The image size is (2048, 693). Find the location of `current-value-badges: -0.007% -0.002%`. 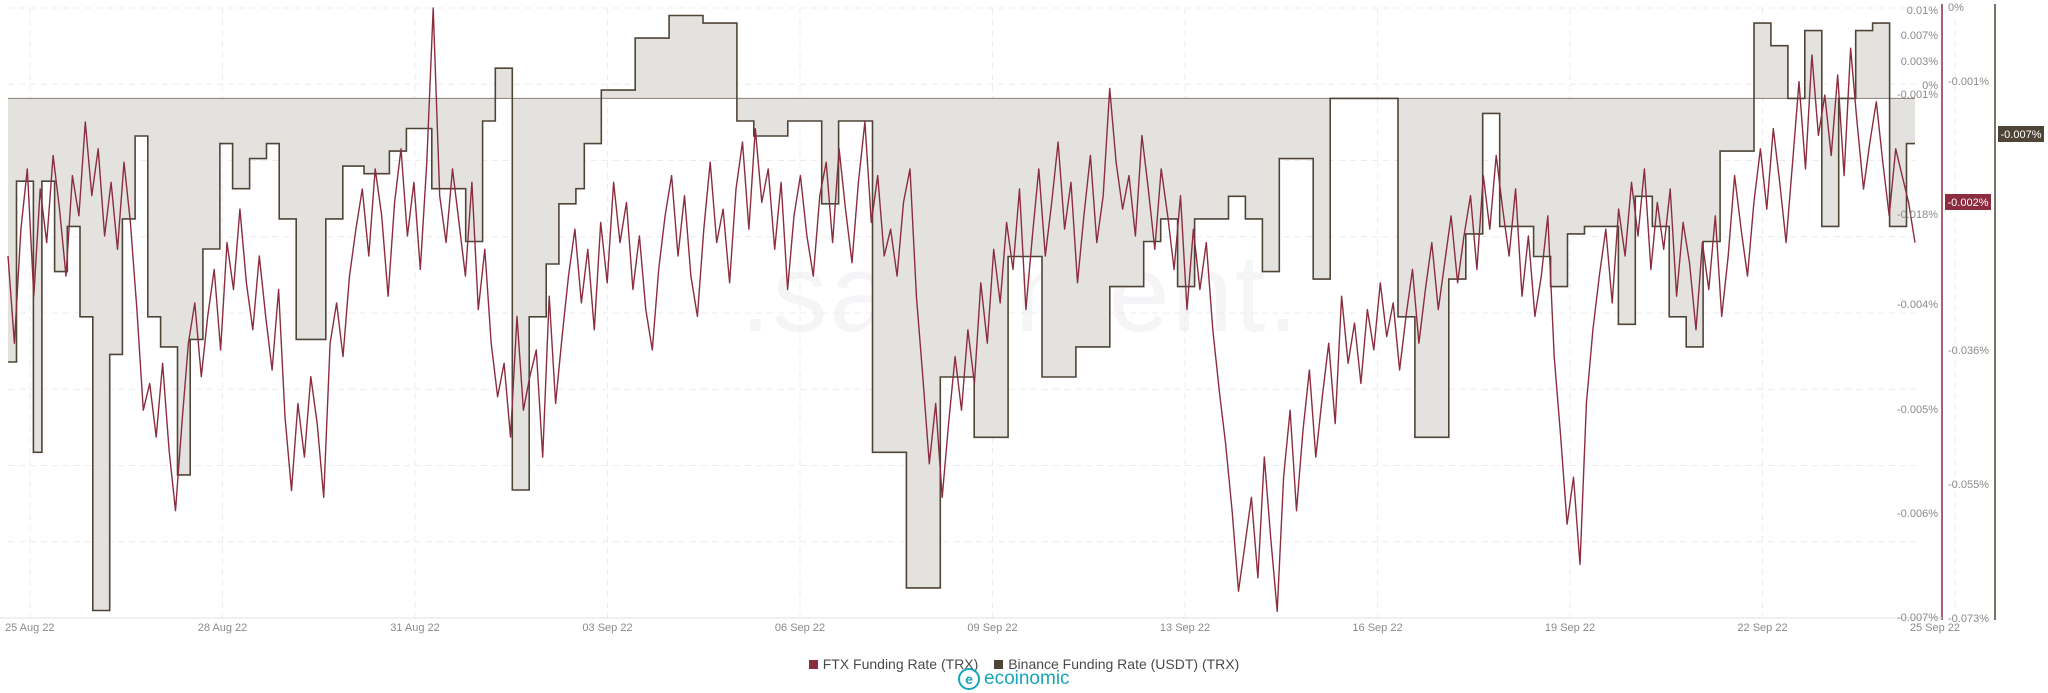

current-value-badges: -0.007% -0.002% is located at coordinates (1994, 168).